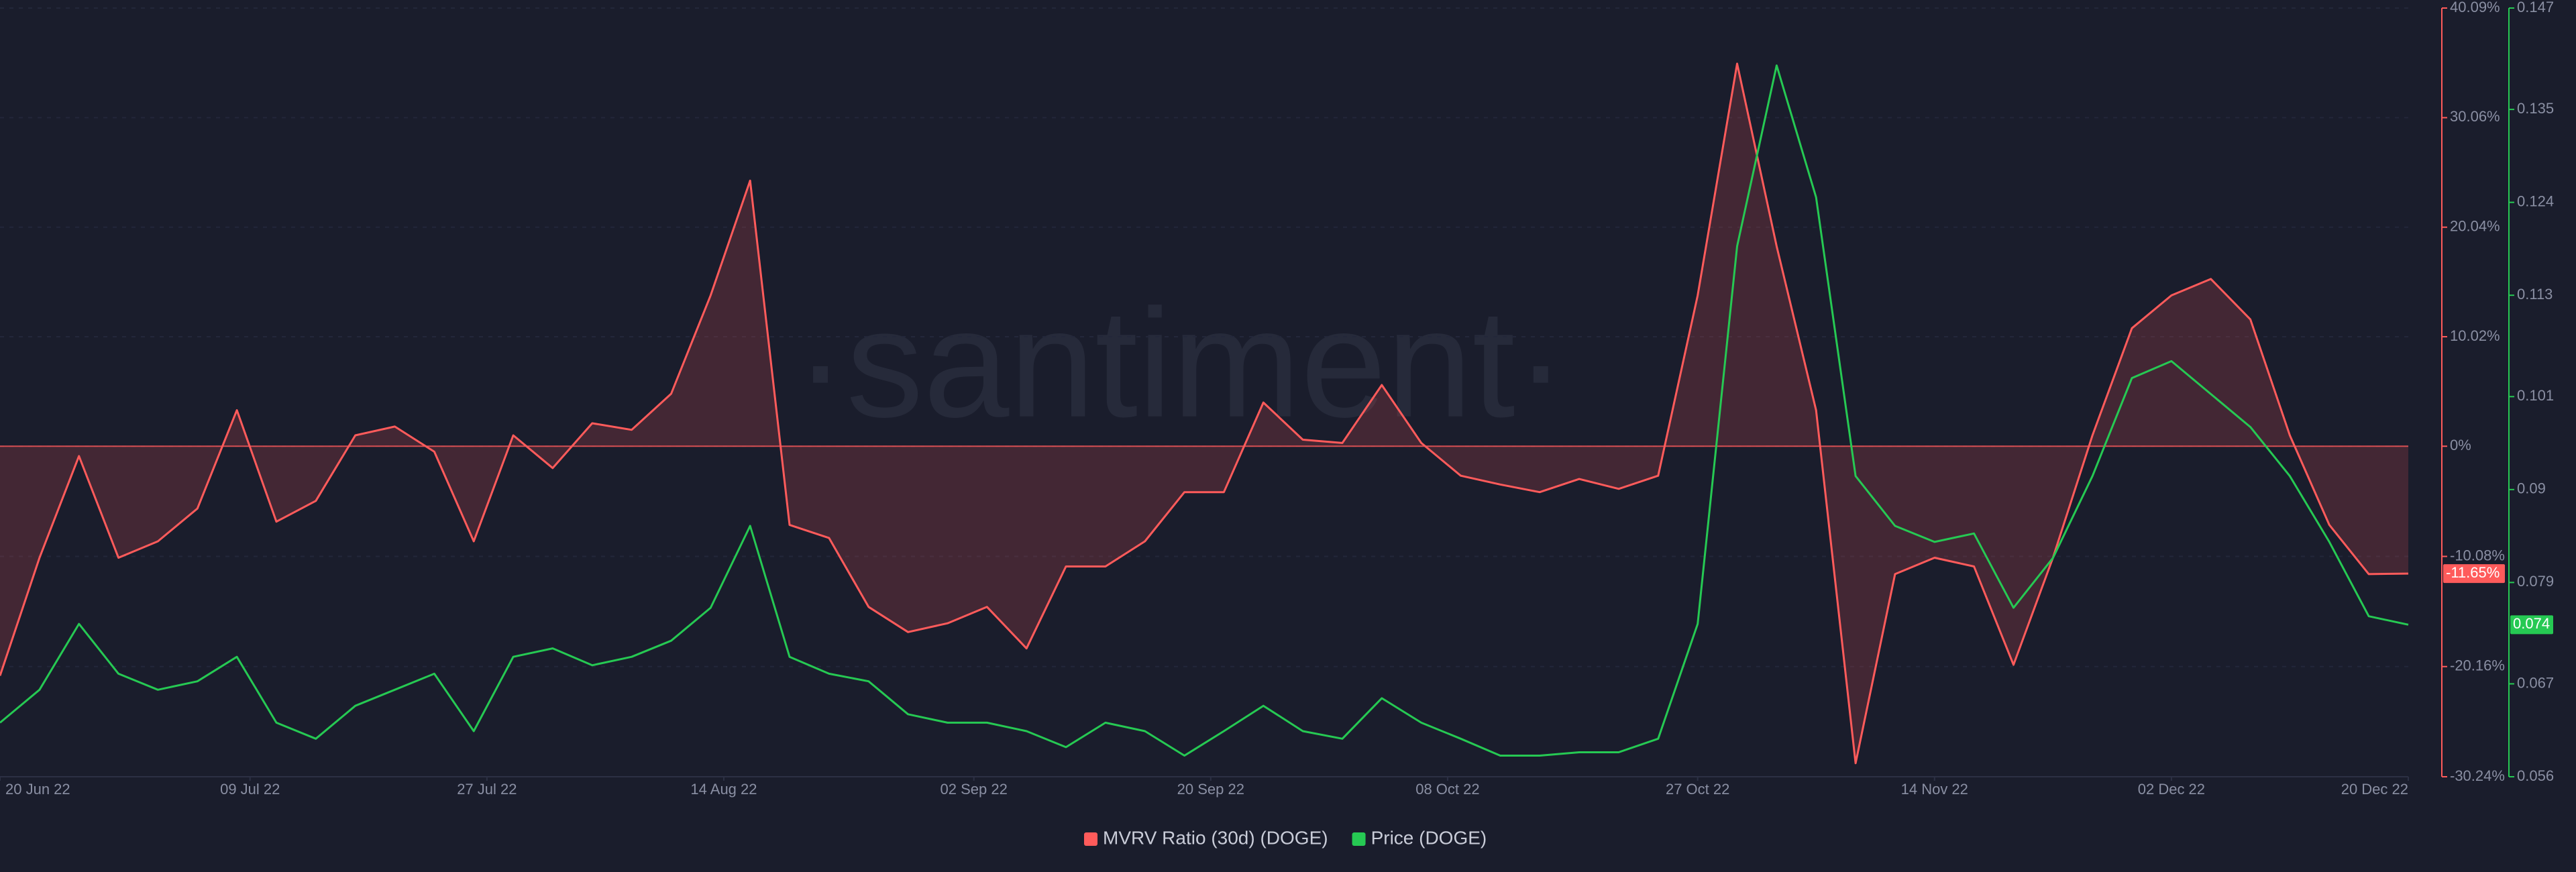  I want to click on x-tick-label: 27 Oct 22, so click(1697, 790).